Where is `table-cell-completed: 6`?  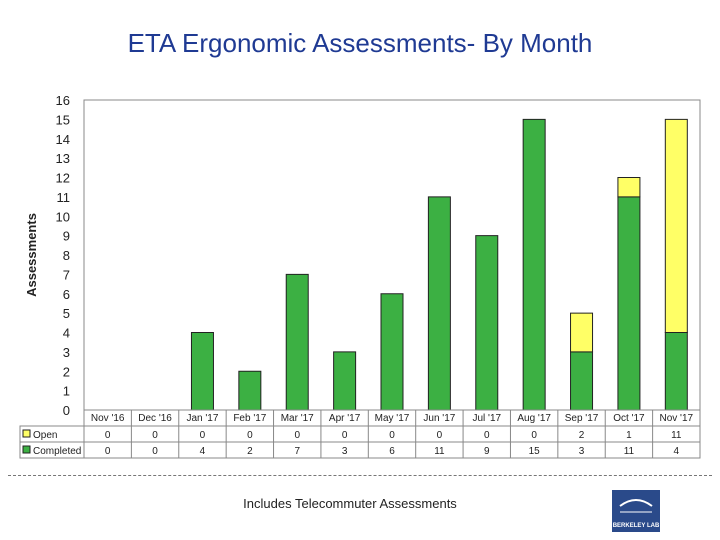 table-cell-completed: 6 is located at coordinates (392, 451).